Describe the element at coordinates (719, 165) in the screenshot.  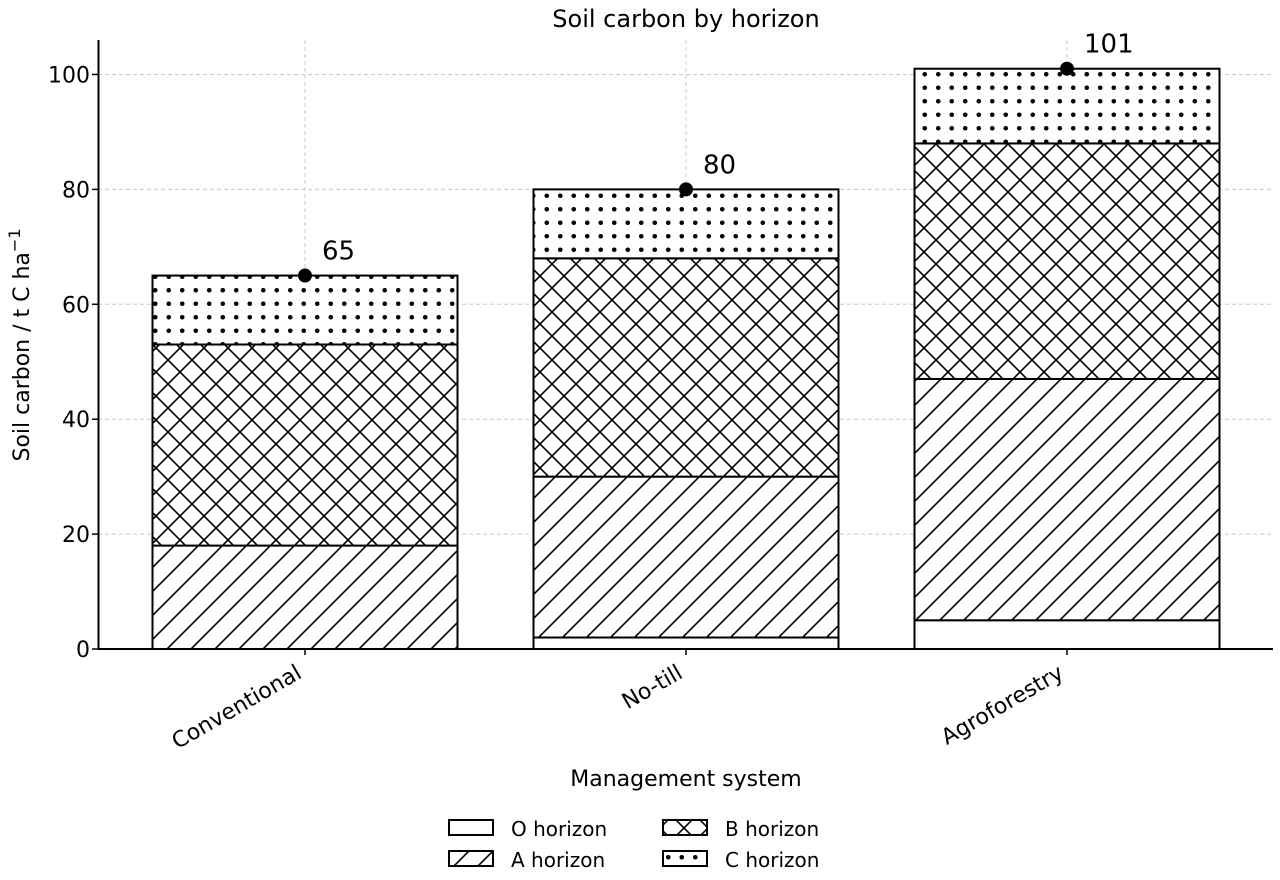
I see `total-label: 80` at that location.